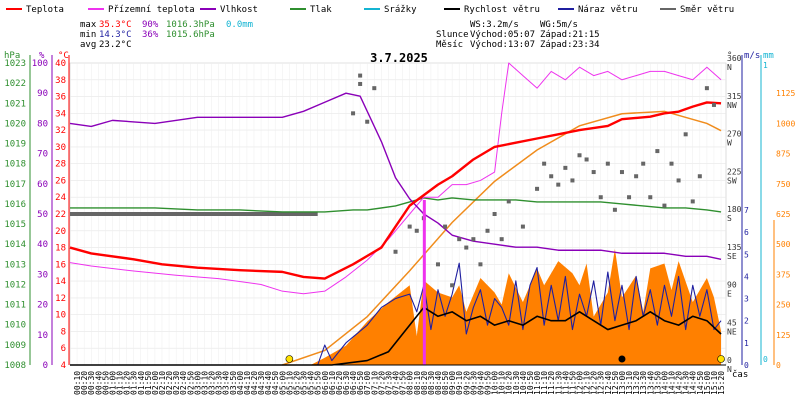  Describe the element at coordinates (60, 165) in the screenshot. I see `tick-temp: 28` at that location.